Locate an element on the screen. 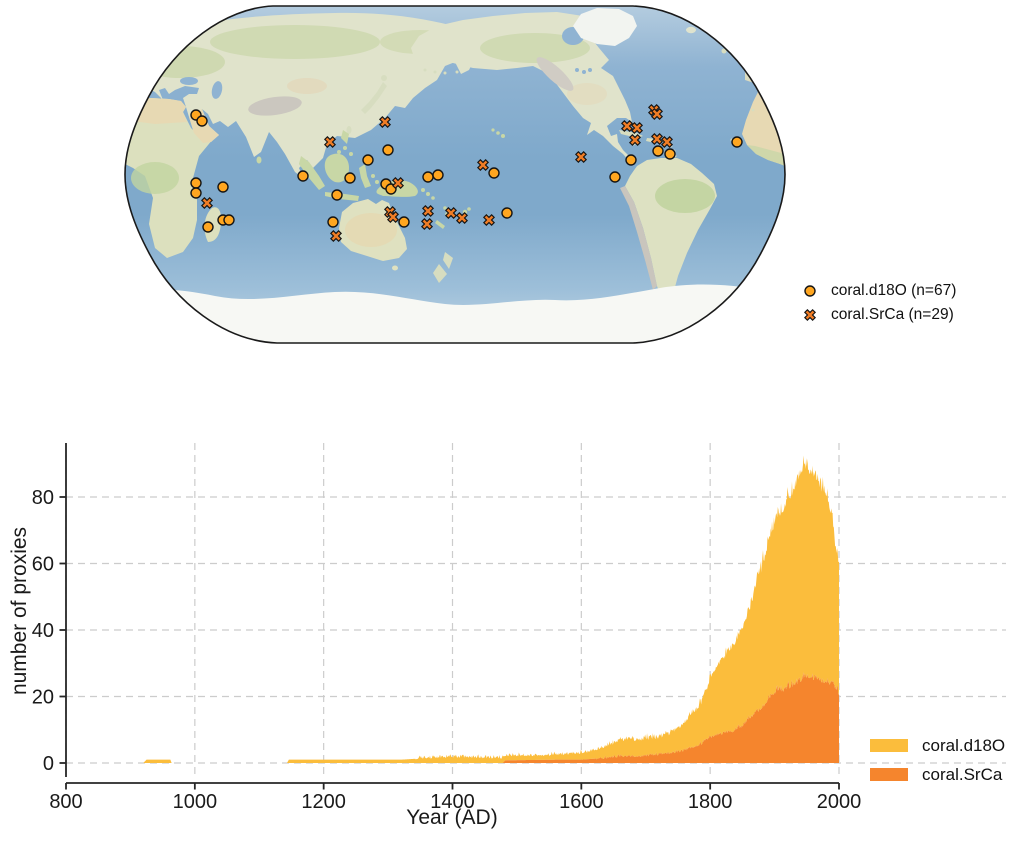  chart-legend-item-srca: coral.SrCa is located at coordinates (930, 774).